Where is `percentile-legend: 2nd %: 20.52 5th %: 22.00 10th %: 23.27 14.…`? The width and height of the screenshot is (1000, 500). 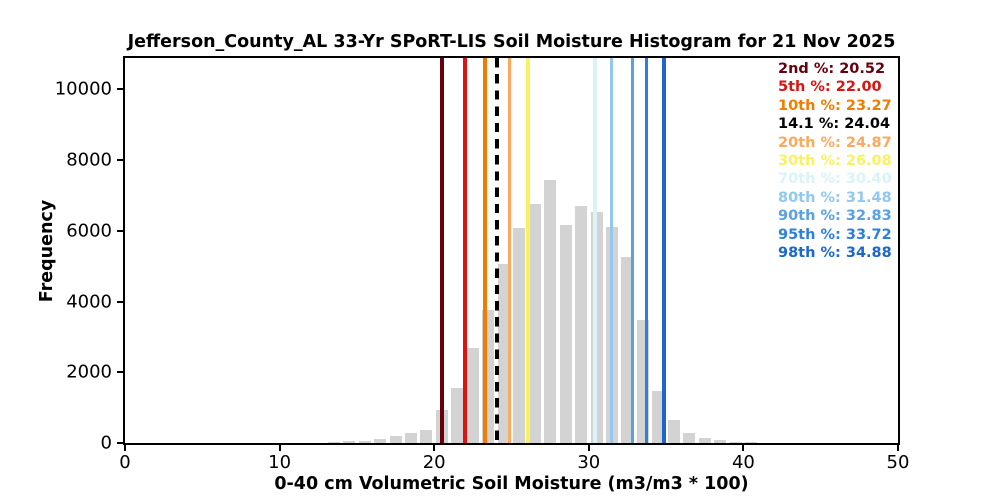 percentile-legend: 2nd %: 20.52 5th %: 22.00 10th %: 23.27 14.… is located at coordinates (835, 161).